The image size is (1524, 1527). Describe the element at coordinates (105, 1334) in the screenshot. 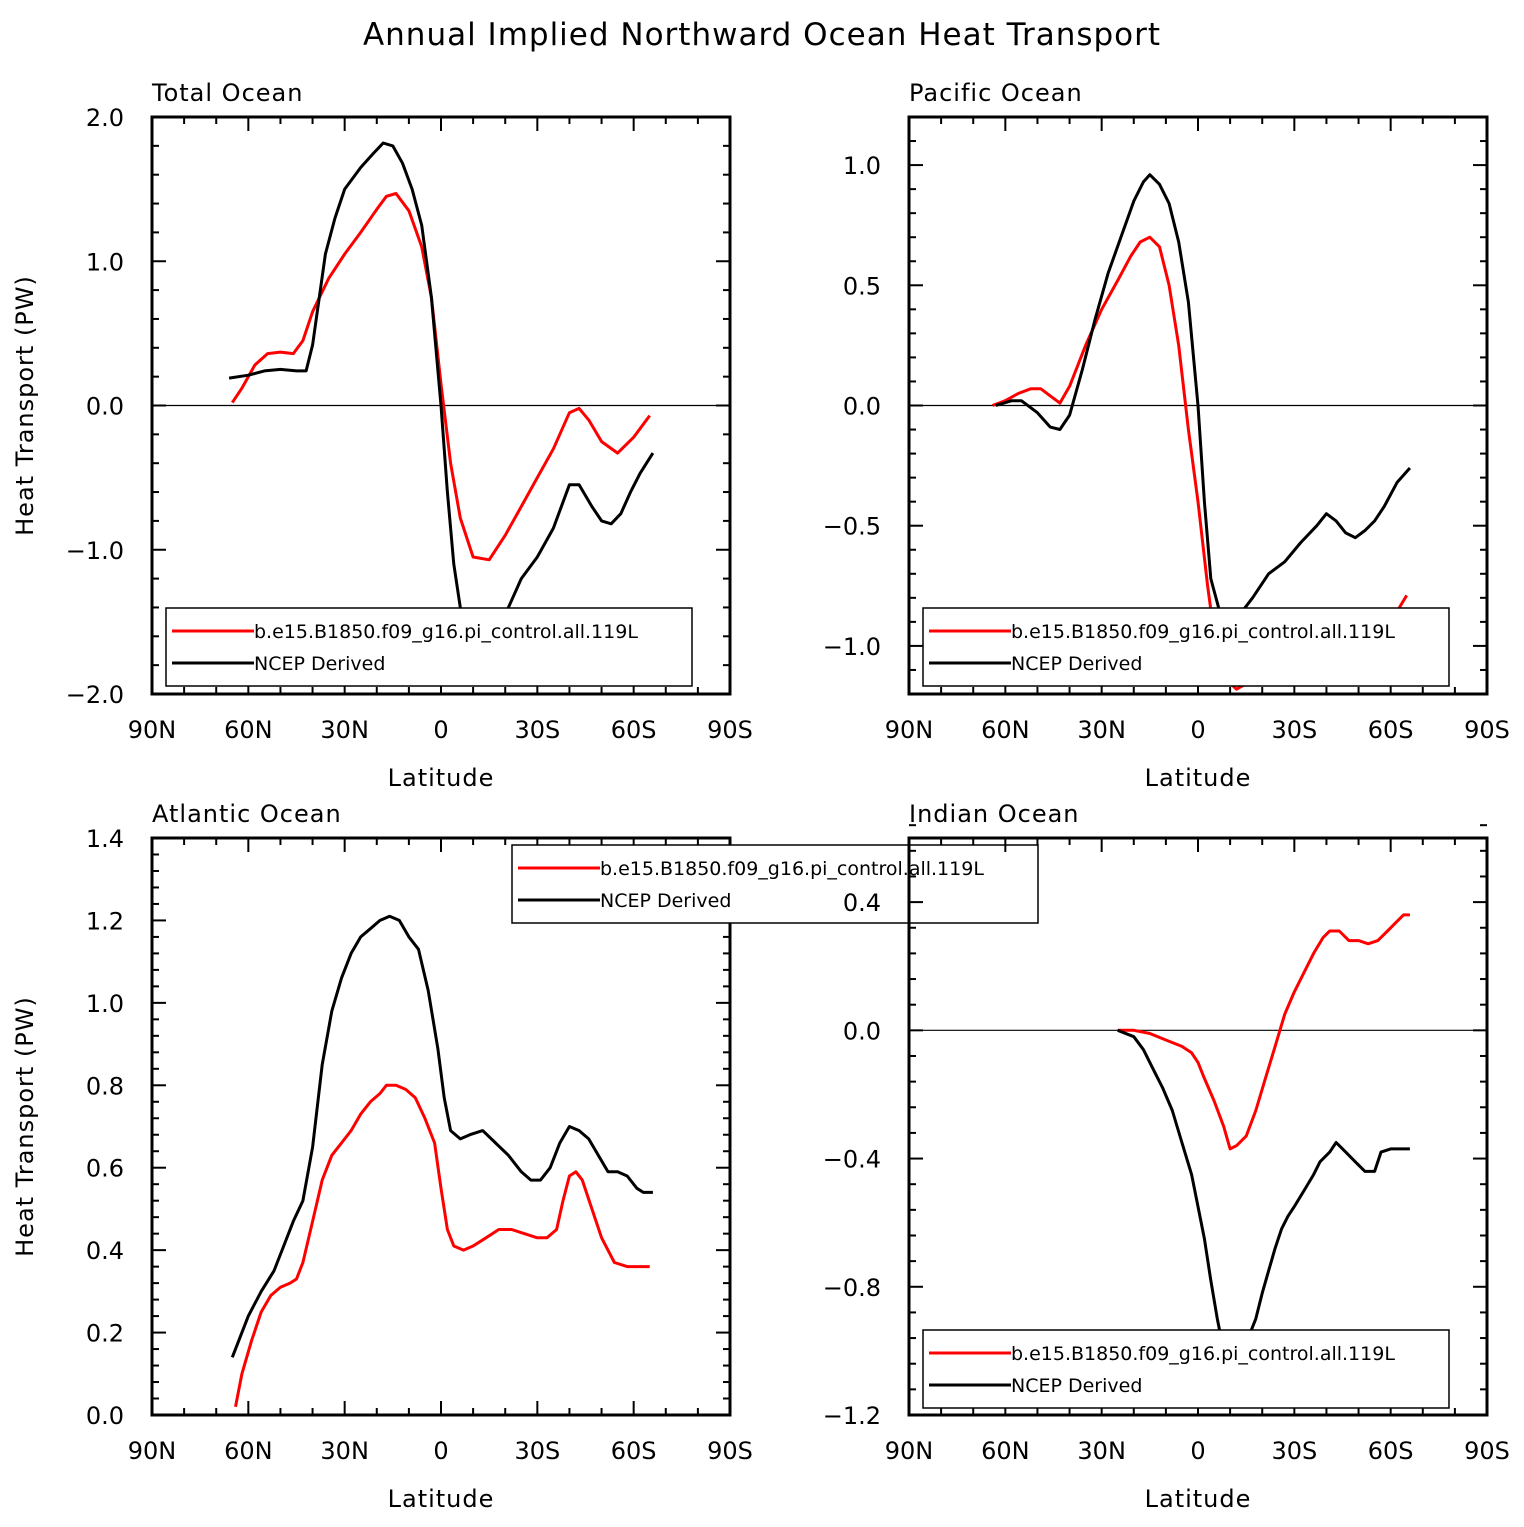

I see `y-tick-label: 0.2` at that location.